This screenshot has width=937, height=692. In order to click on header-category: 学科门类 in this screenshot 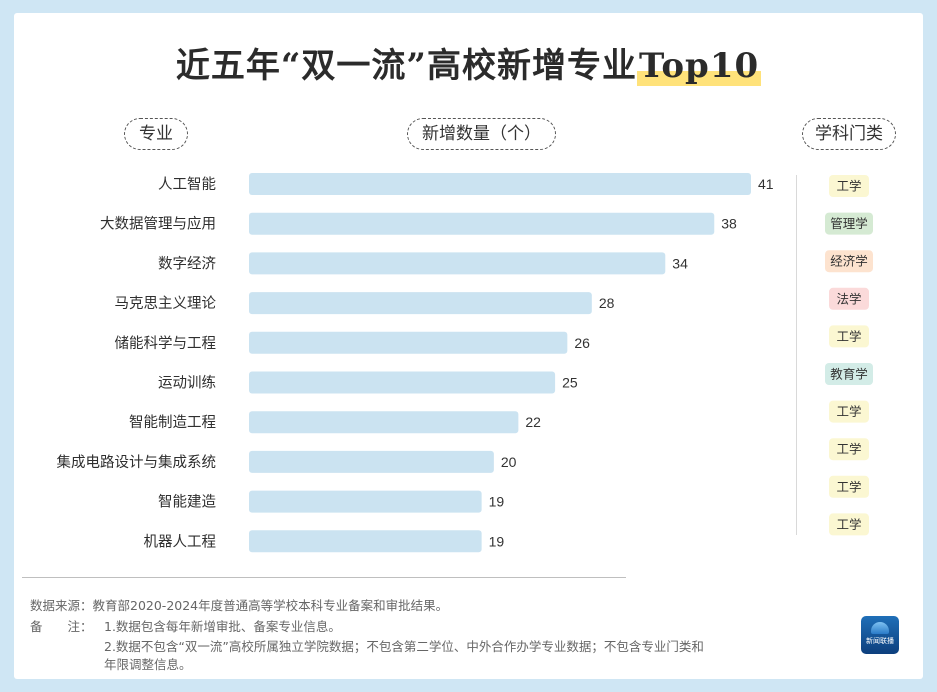, I will do `click(849, 134)`.